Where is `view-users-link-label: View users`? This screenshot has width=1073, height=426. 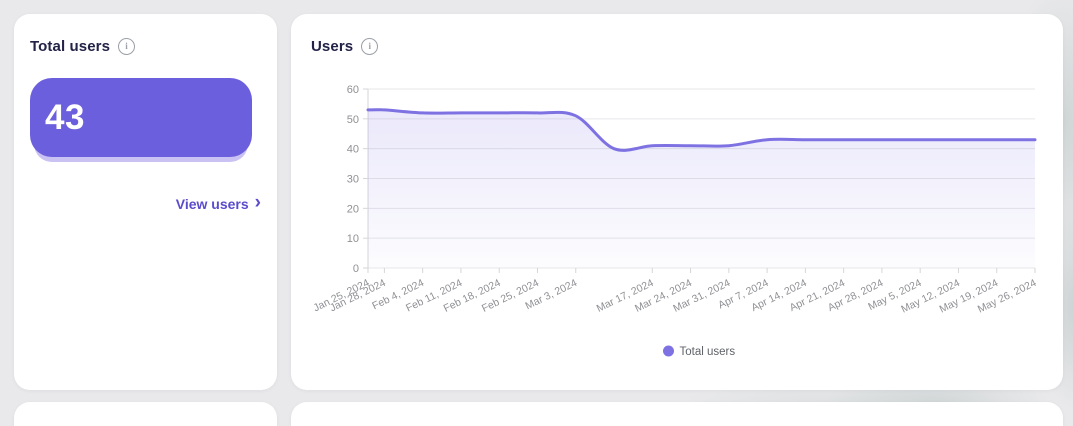
view-users-link-label: View users is located at coordinates (212, 204).